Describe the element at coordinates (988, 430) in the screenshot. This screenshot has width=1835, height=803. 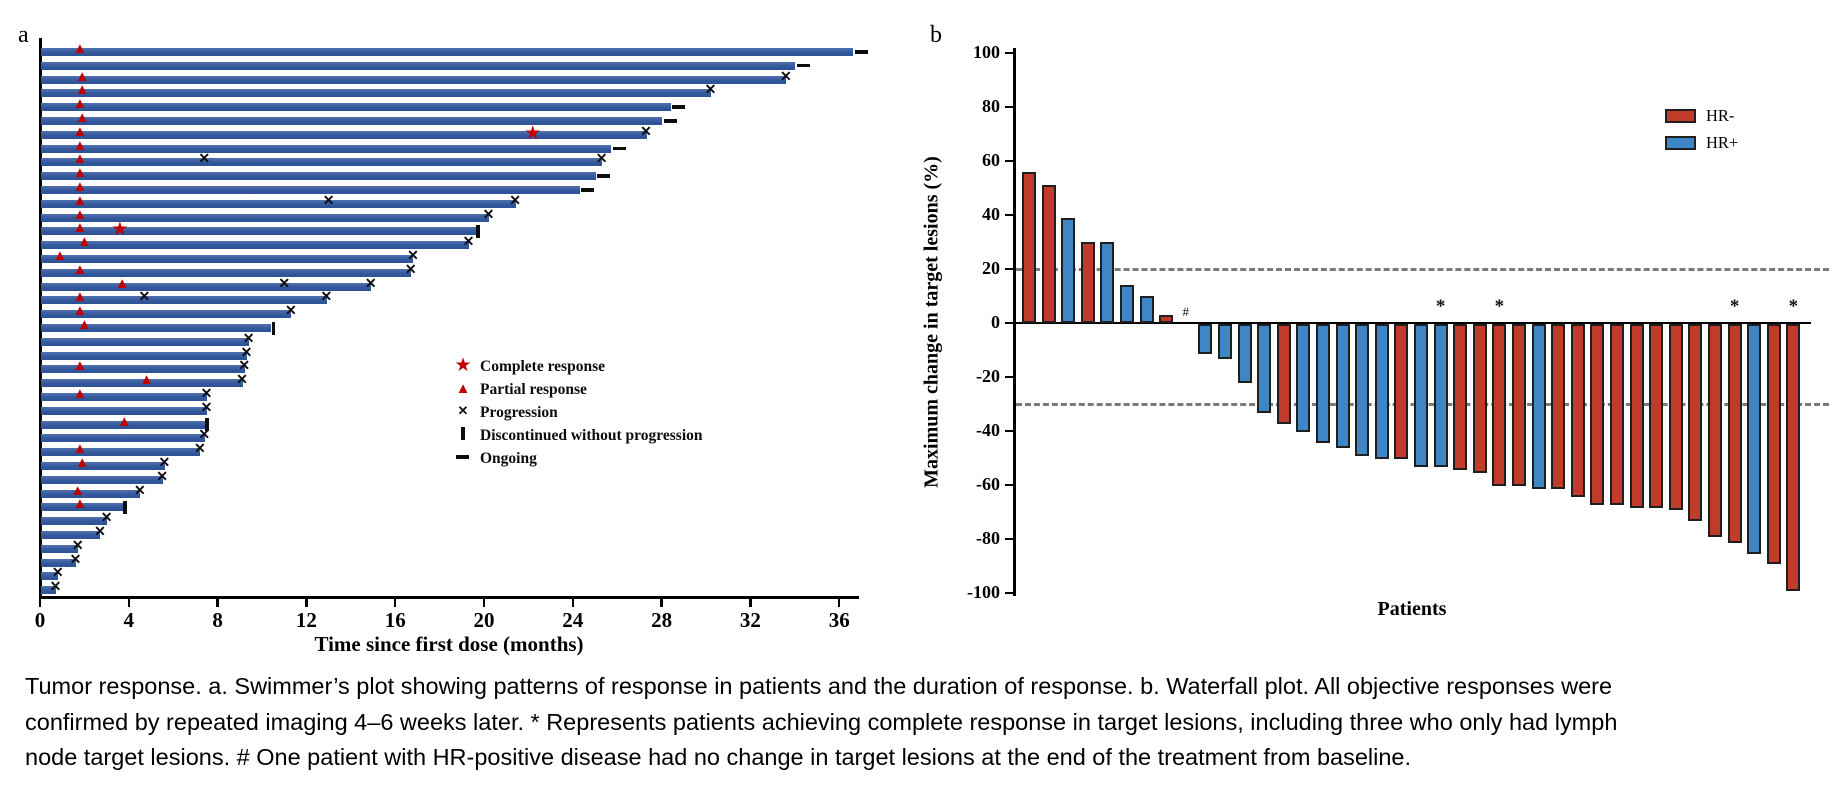
I see `waterfall-y-tick-label: -40` at that location.